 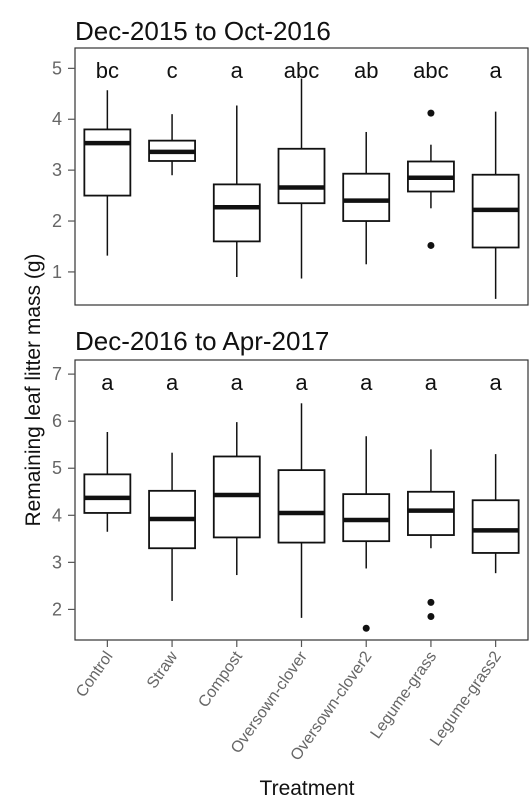 What do you see at coordinates (172, 70) in the screenshot?
I see `significance-letter: c` at bounding box center [172, 70].